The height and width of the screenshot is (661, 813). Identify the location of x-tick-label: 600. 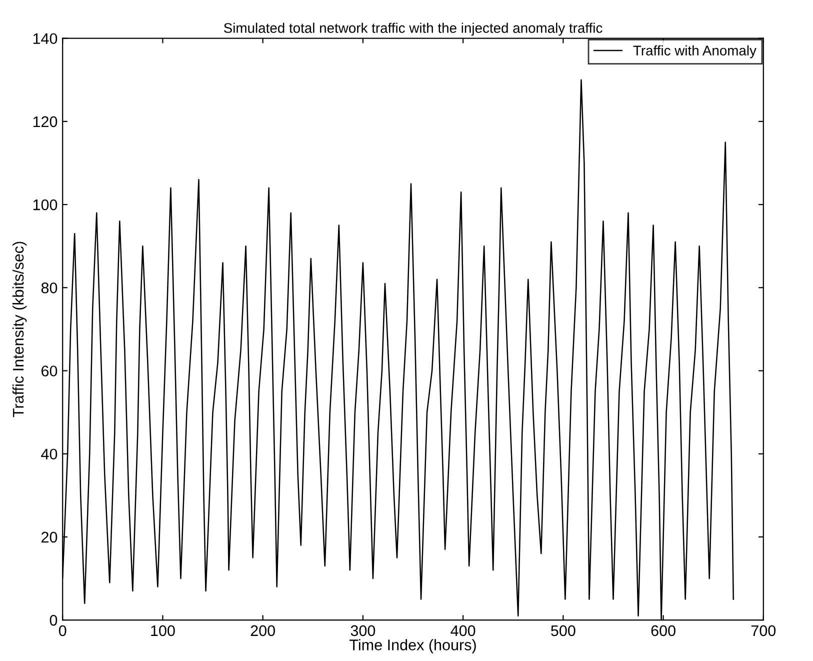
(663, 630).